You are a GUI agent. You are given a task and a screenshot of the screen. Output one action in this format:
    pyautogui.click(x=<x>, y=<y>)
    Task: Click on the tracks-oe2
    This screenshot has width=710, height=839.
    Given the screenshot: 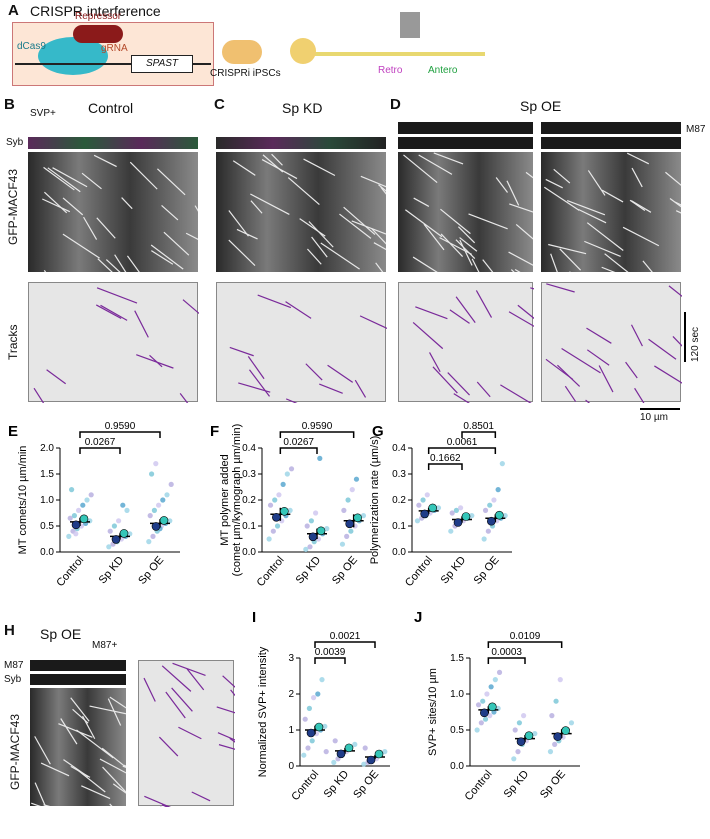 What is the action you would take?
    pyautogui.click(x=611, y=342)
    